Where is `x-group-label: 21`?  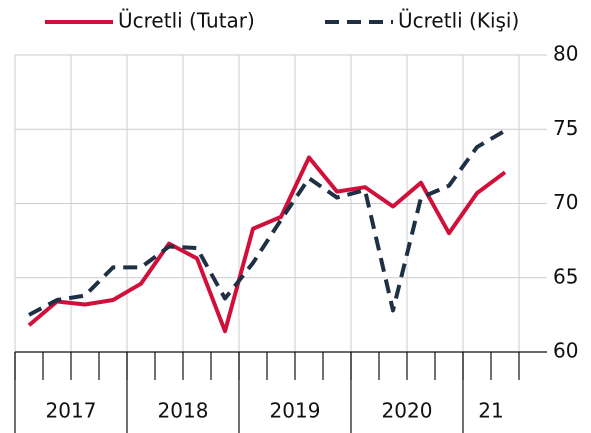
x-group-label: 21 is located at coordinates (490, 411).